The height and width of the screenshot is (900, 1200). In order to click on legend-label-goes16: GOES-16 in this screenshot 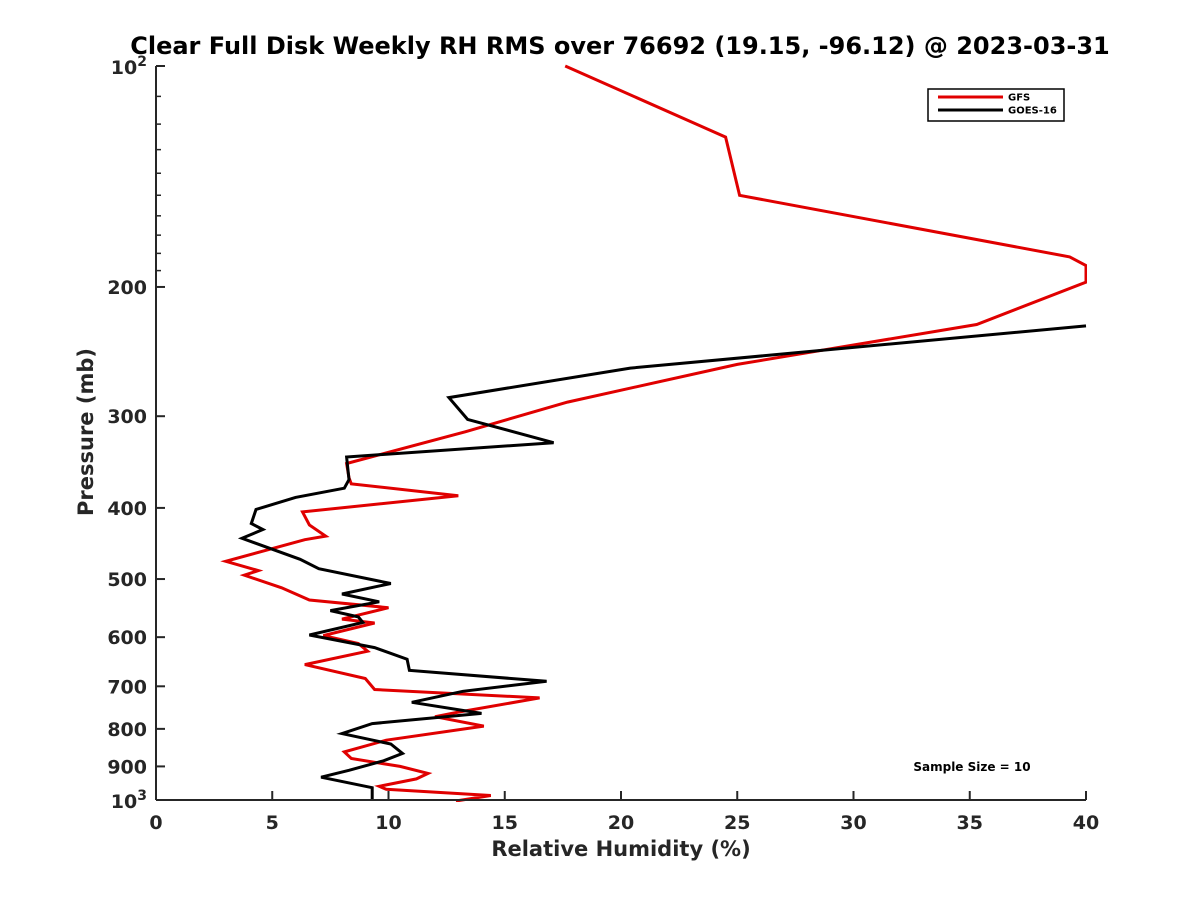, I will do `click(1032, 111)`.